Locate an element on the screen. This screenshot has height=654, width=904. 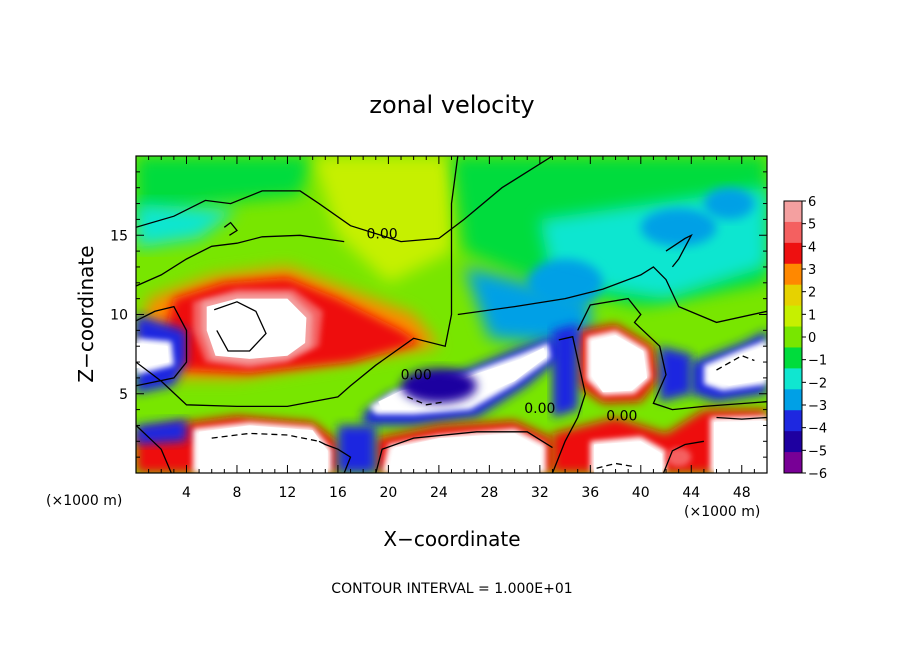
x-tick-label: 16 is located at coordinates (338, 493).